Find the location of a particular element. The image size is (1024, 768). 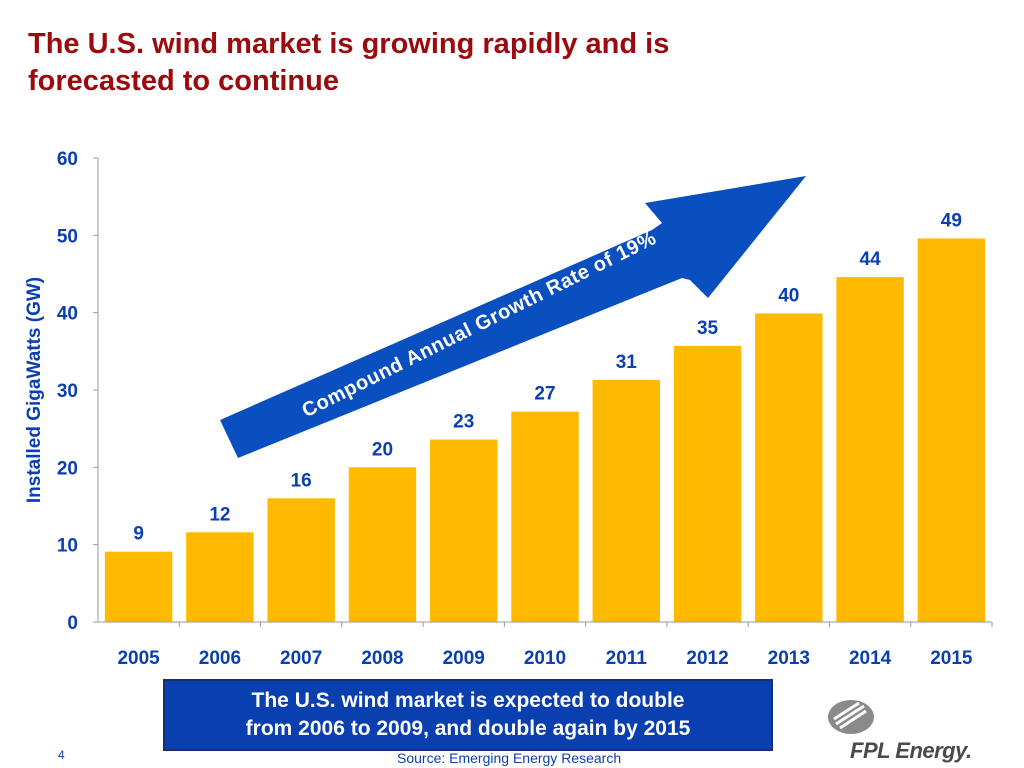

x-tick-label: 2009 is located at coordinates (464, 658).